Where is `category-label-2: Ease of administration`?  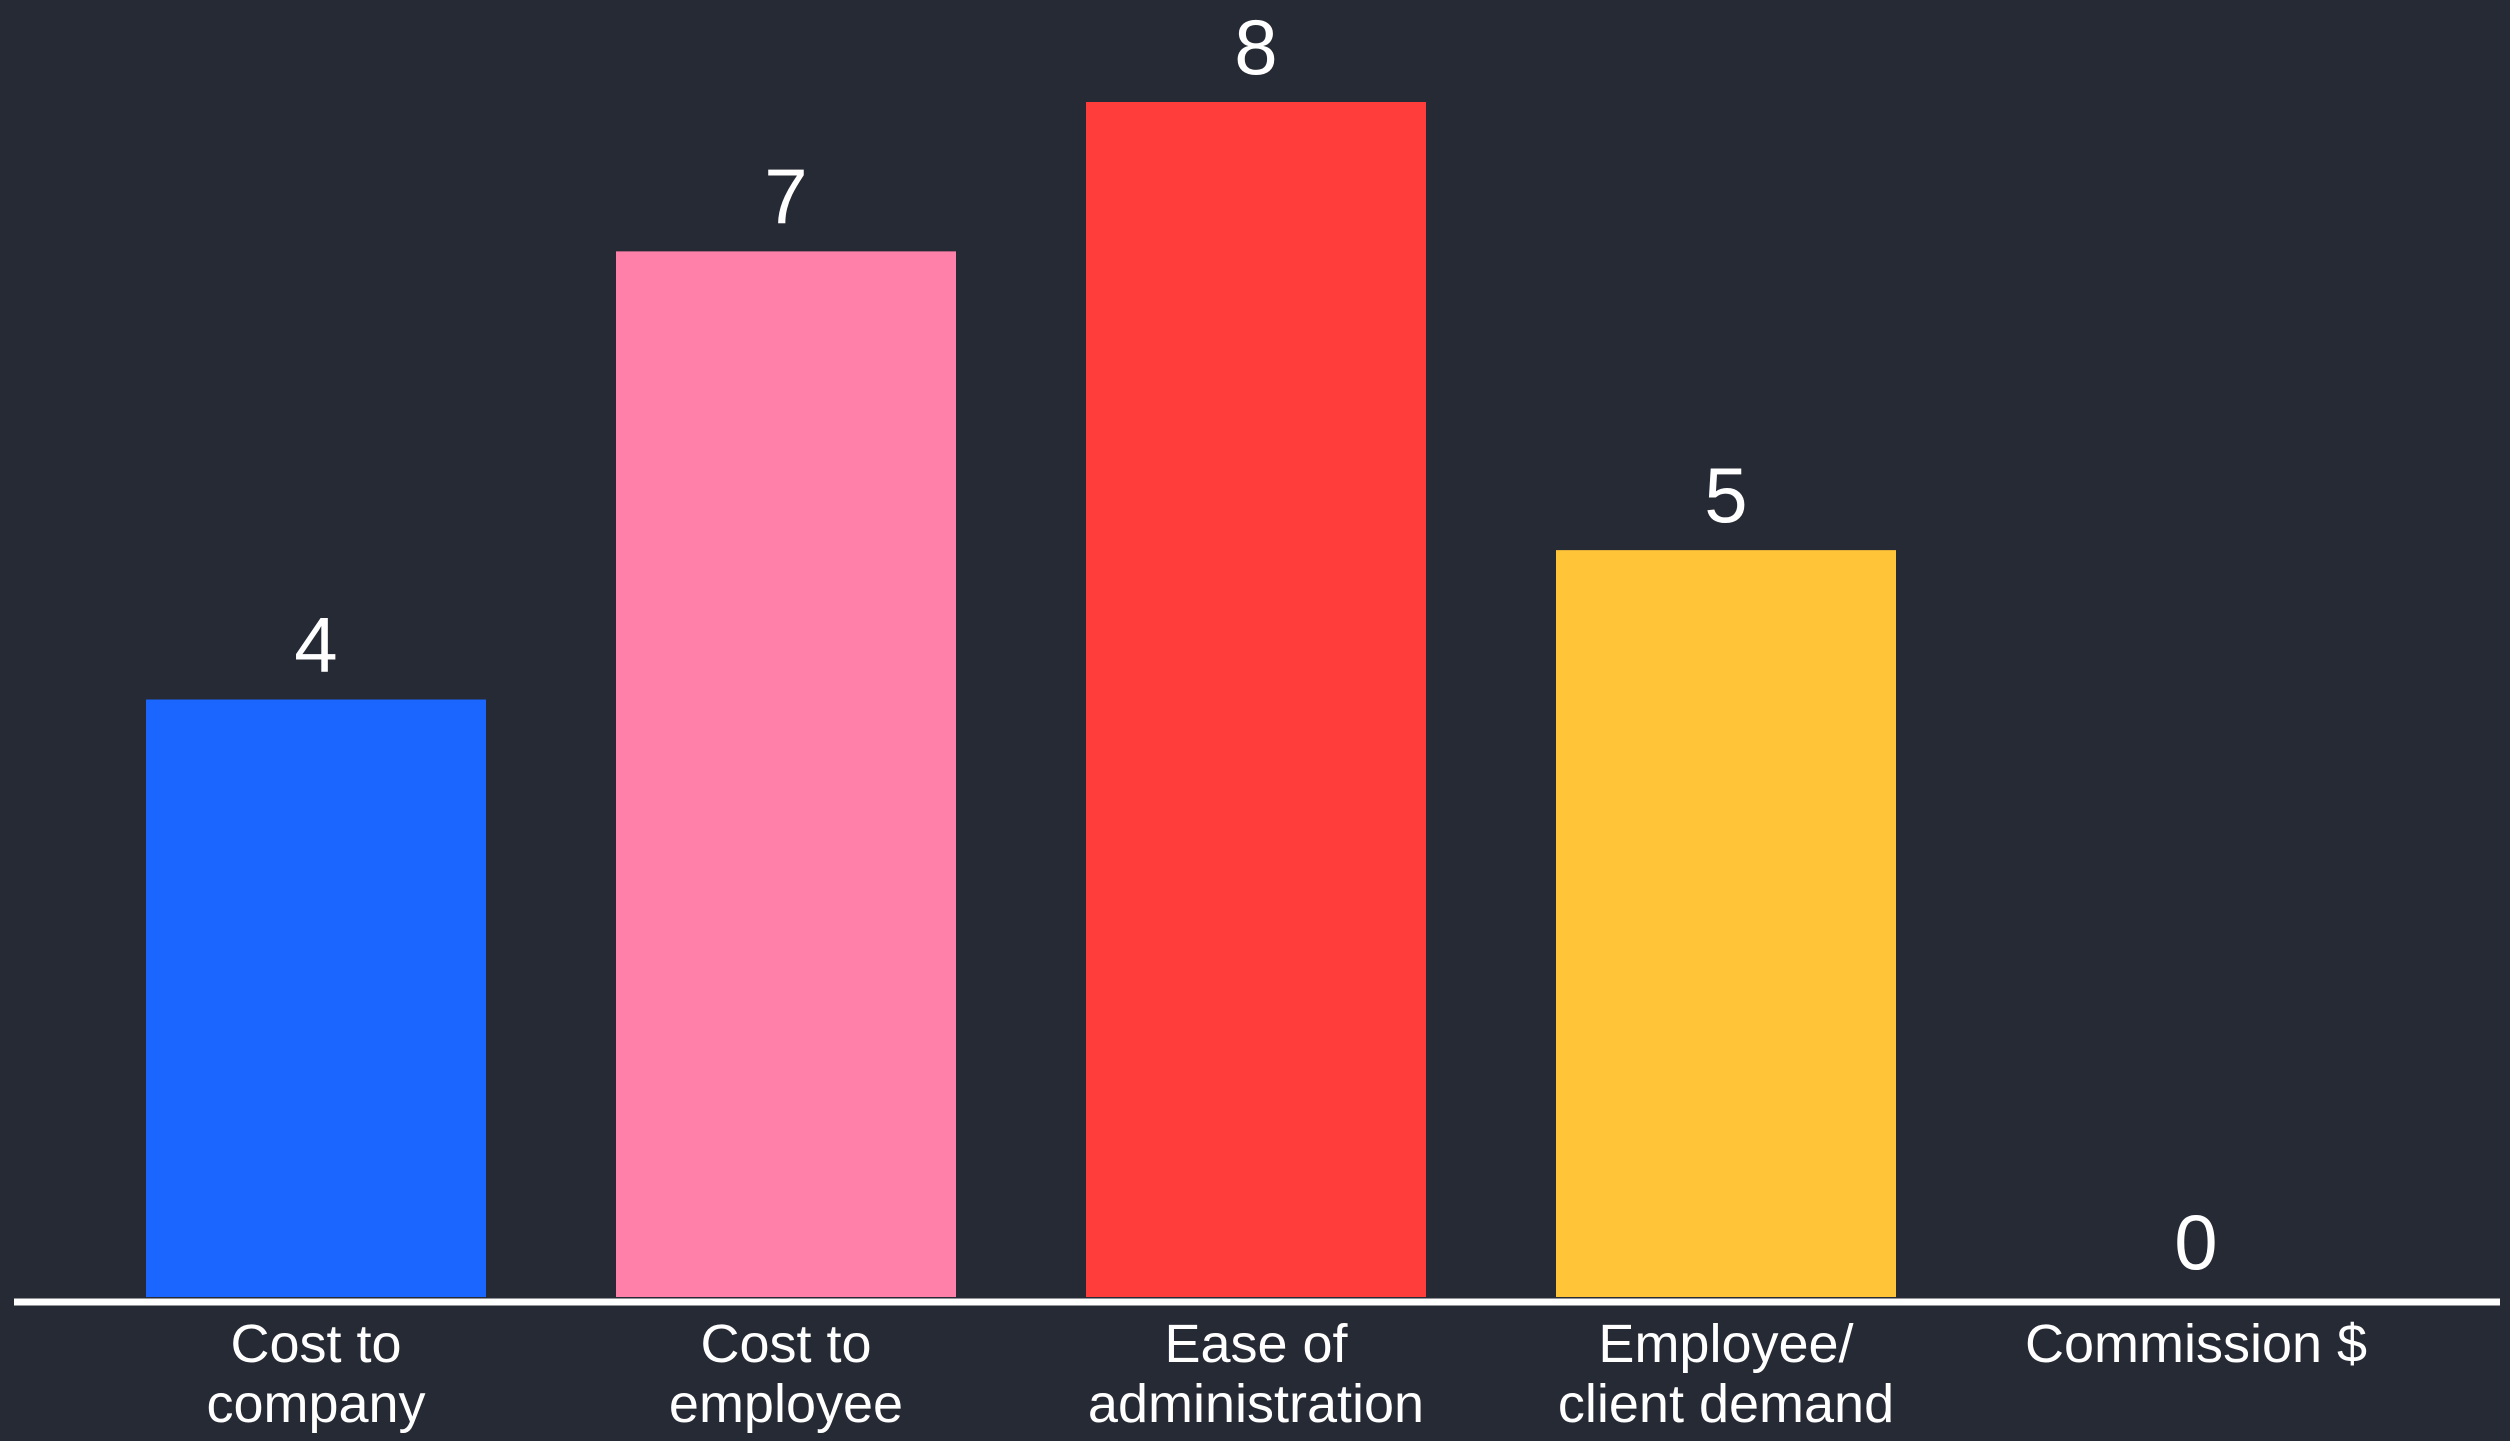
category-label-2: Ease of administration is located at coordinates (1256, 1374).